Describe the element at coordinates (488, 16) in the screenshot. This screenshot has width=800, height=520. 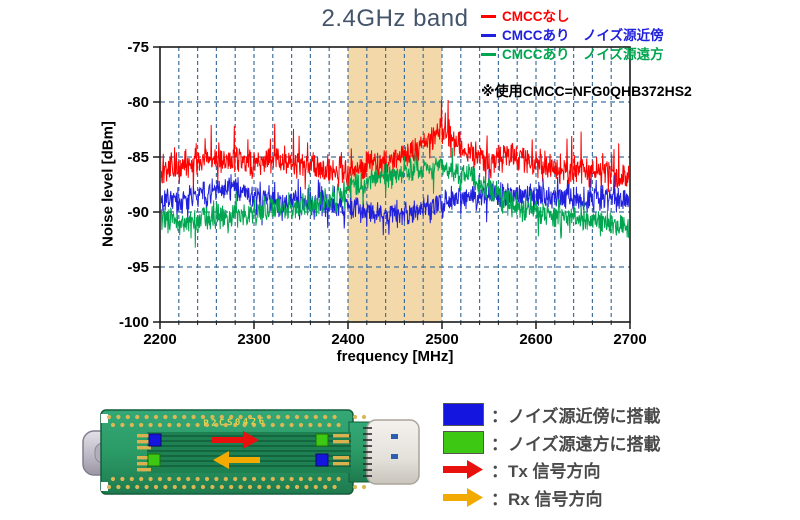
I see `red-line-swatch` at that location.